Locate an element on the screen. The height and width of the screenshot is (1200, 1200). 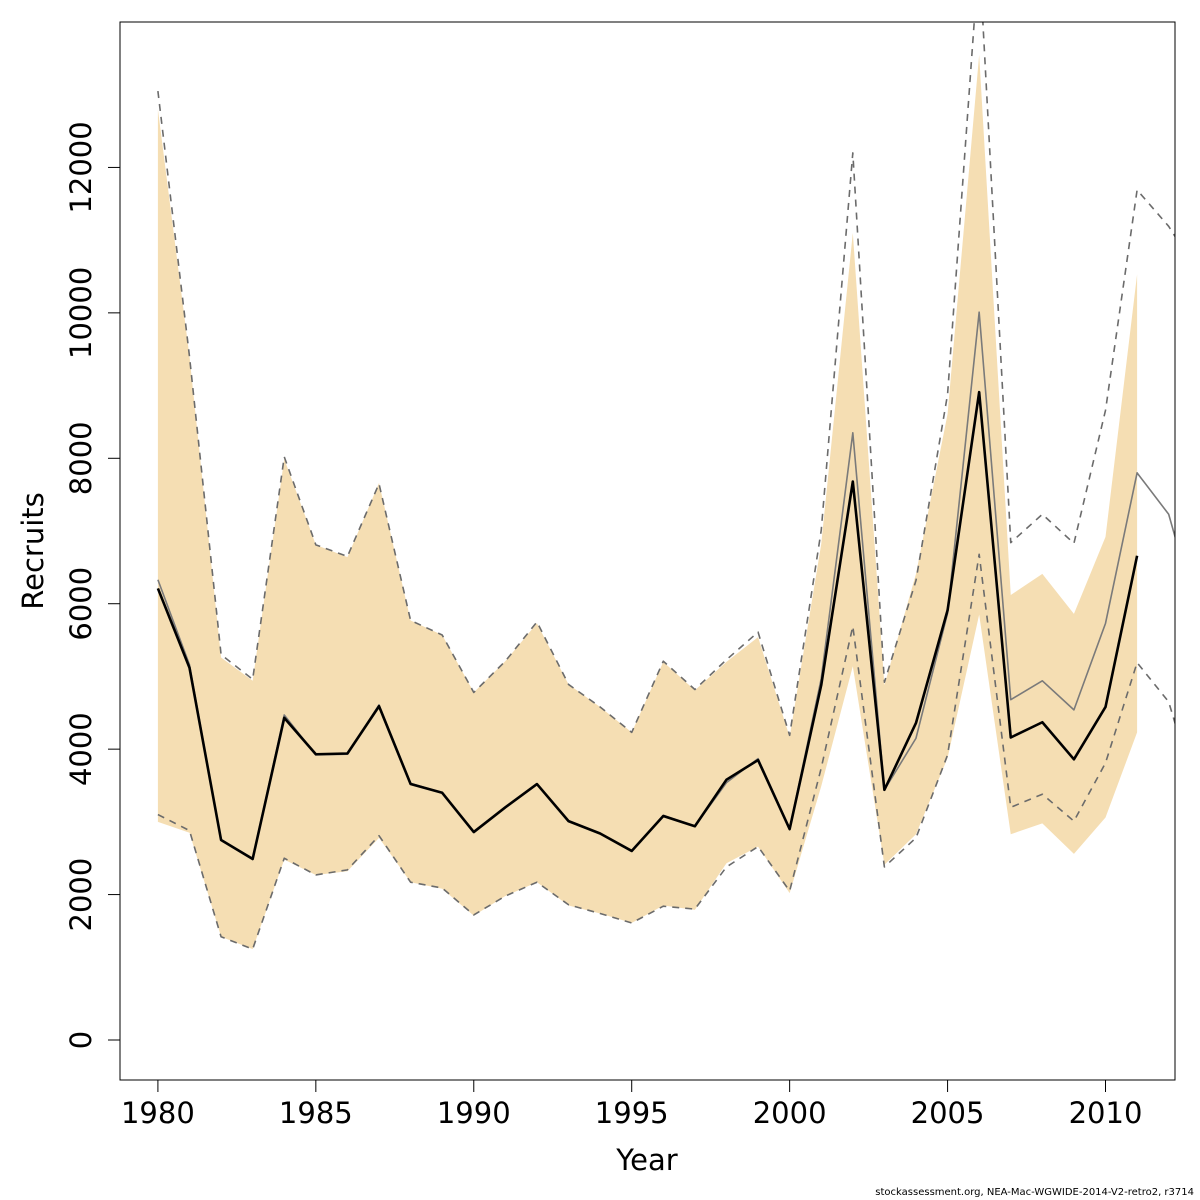
y-tick-label: 12000 is located at coordinates (81, 167).